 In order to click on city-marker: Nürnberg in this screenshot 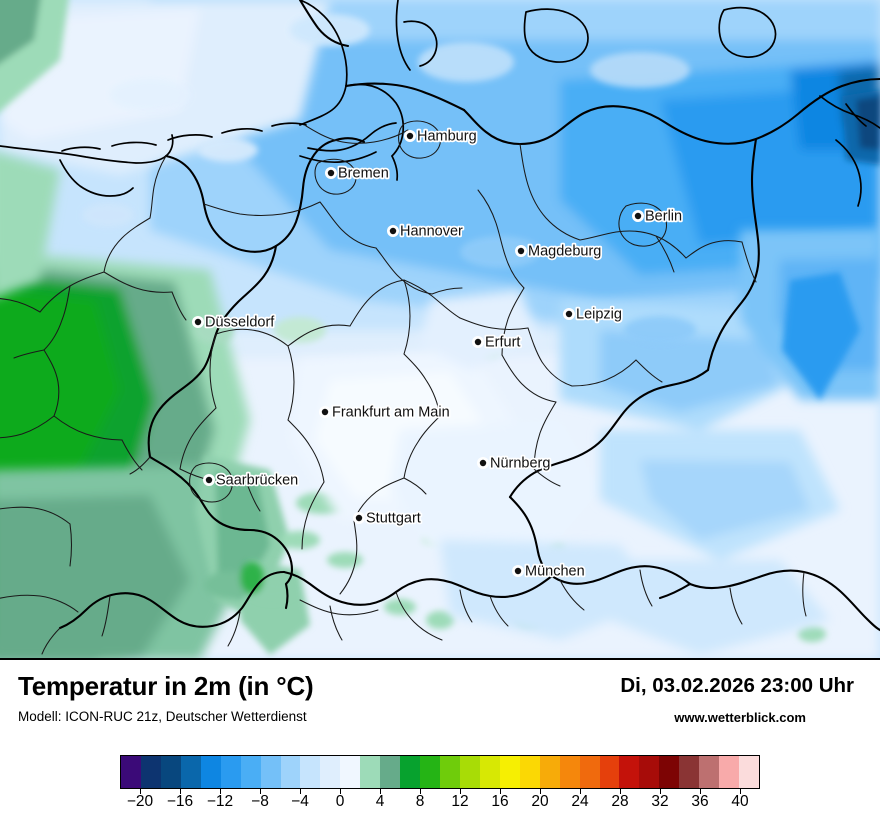, I will do `click(514, 463)`.